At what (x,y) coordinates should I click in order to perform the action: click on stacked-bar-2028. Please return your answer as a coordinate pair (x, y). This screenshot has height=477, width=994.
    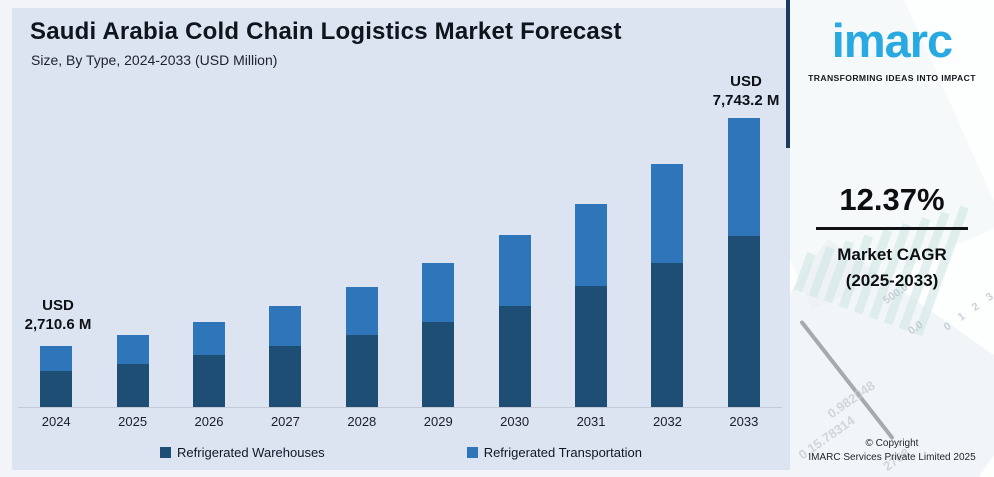
    Looking at the image, I should click on (361, 347).